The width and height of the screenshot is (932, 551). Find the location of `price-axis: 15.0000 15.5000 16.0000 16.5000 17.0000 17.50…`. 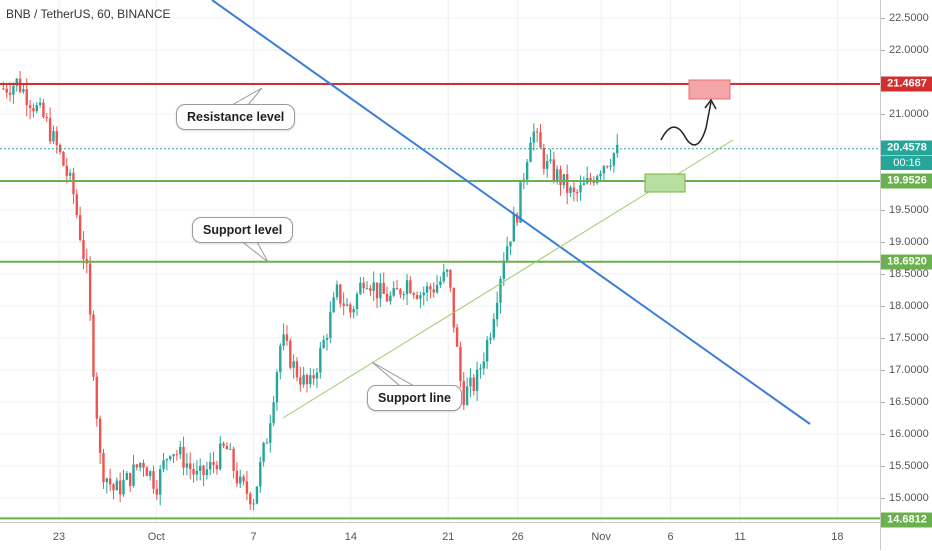

price-axis: 15.0000 15.5000 16.0000 16.5000 17.0000 17.50… is located at coordinates (906, 275).